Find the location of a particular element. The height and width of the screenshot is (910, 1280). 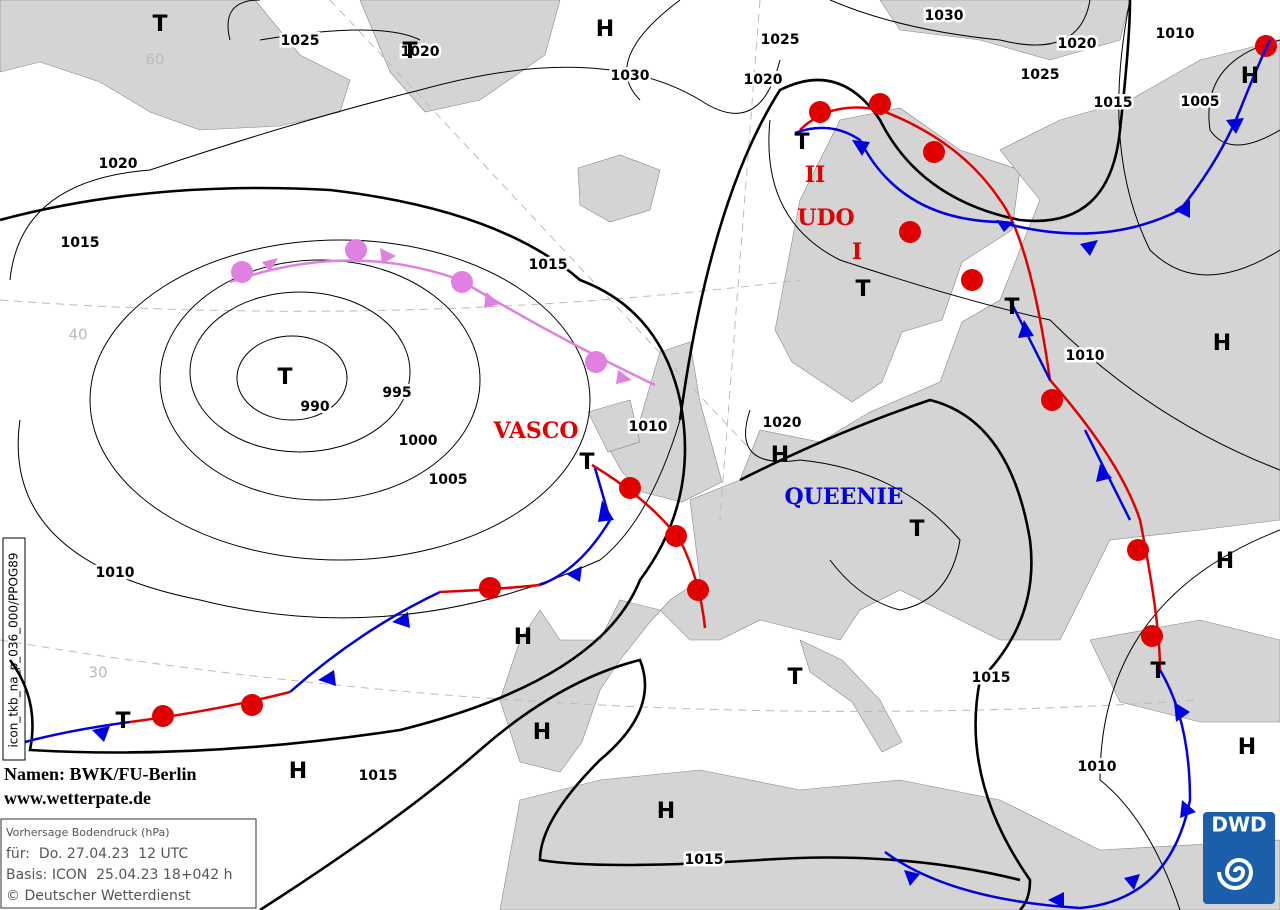

info-title: Vorhersage Bodendruck (hPa) is located at coordinates (88, 832).